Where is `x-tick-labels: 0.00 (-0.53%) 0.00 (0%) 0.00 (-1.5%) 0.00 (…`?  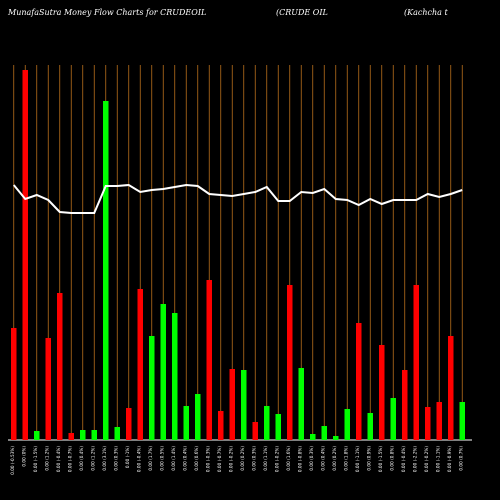
x-tick-labels: 0.00 (-0.53%) 0.00 (0%) 0.00 (-1.5%) 0.00 (… is located at coordinates (237, 460).